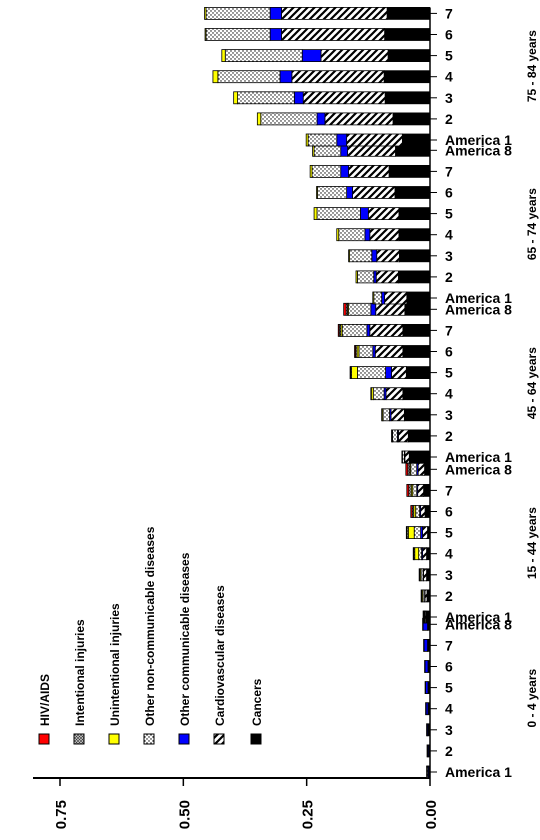 The height and width of the screenshot is (840, 540). Describe the element at coordinates (150, 626) in the screenshot. I see `legend-label: Other non-communicable diseases` at that location.